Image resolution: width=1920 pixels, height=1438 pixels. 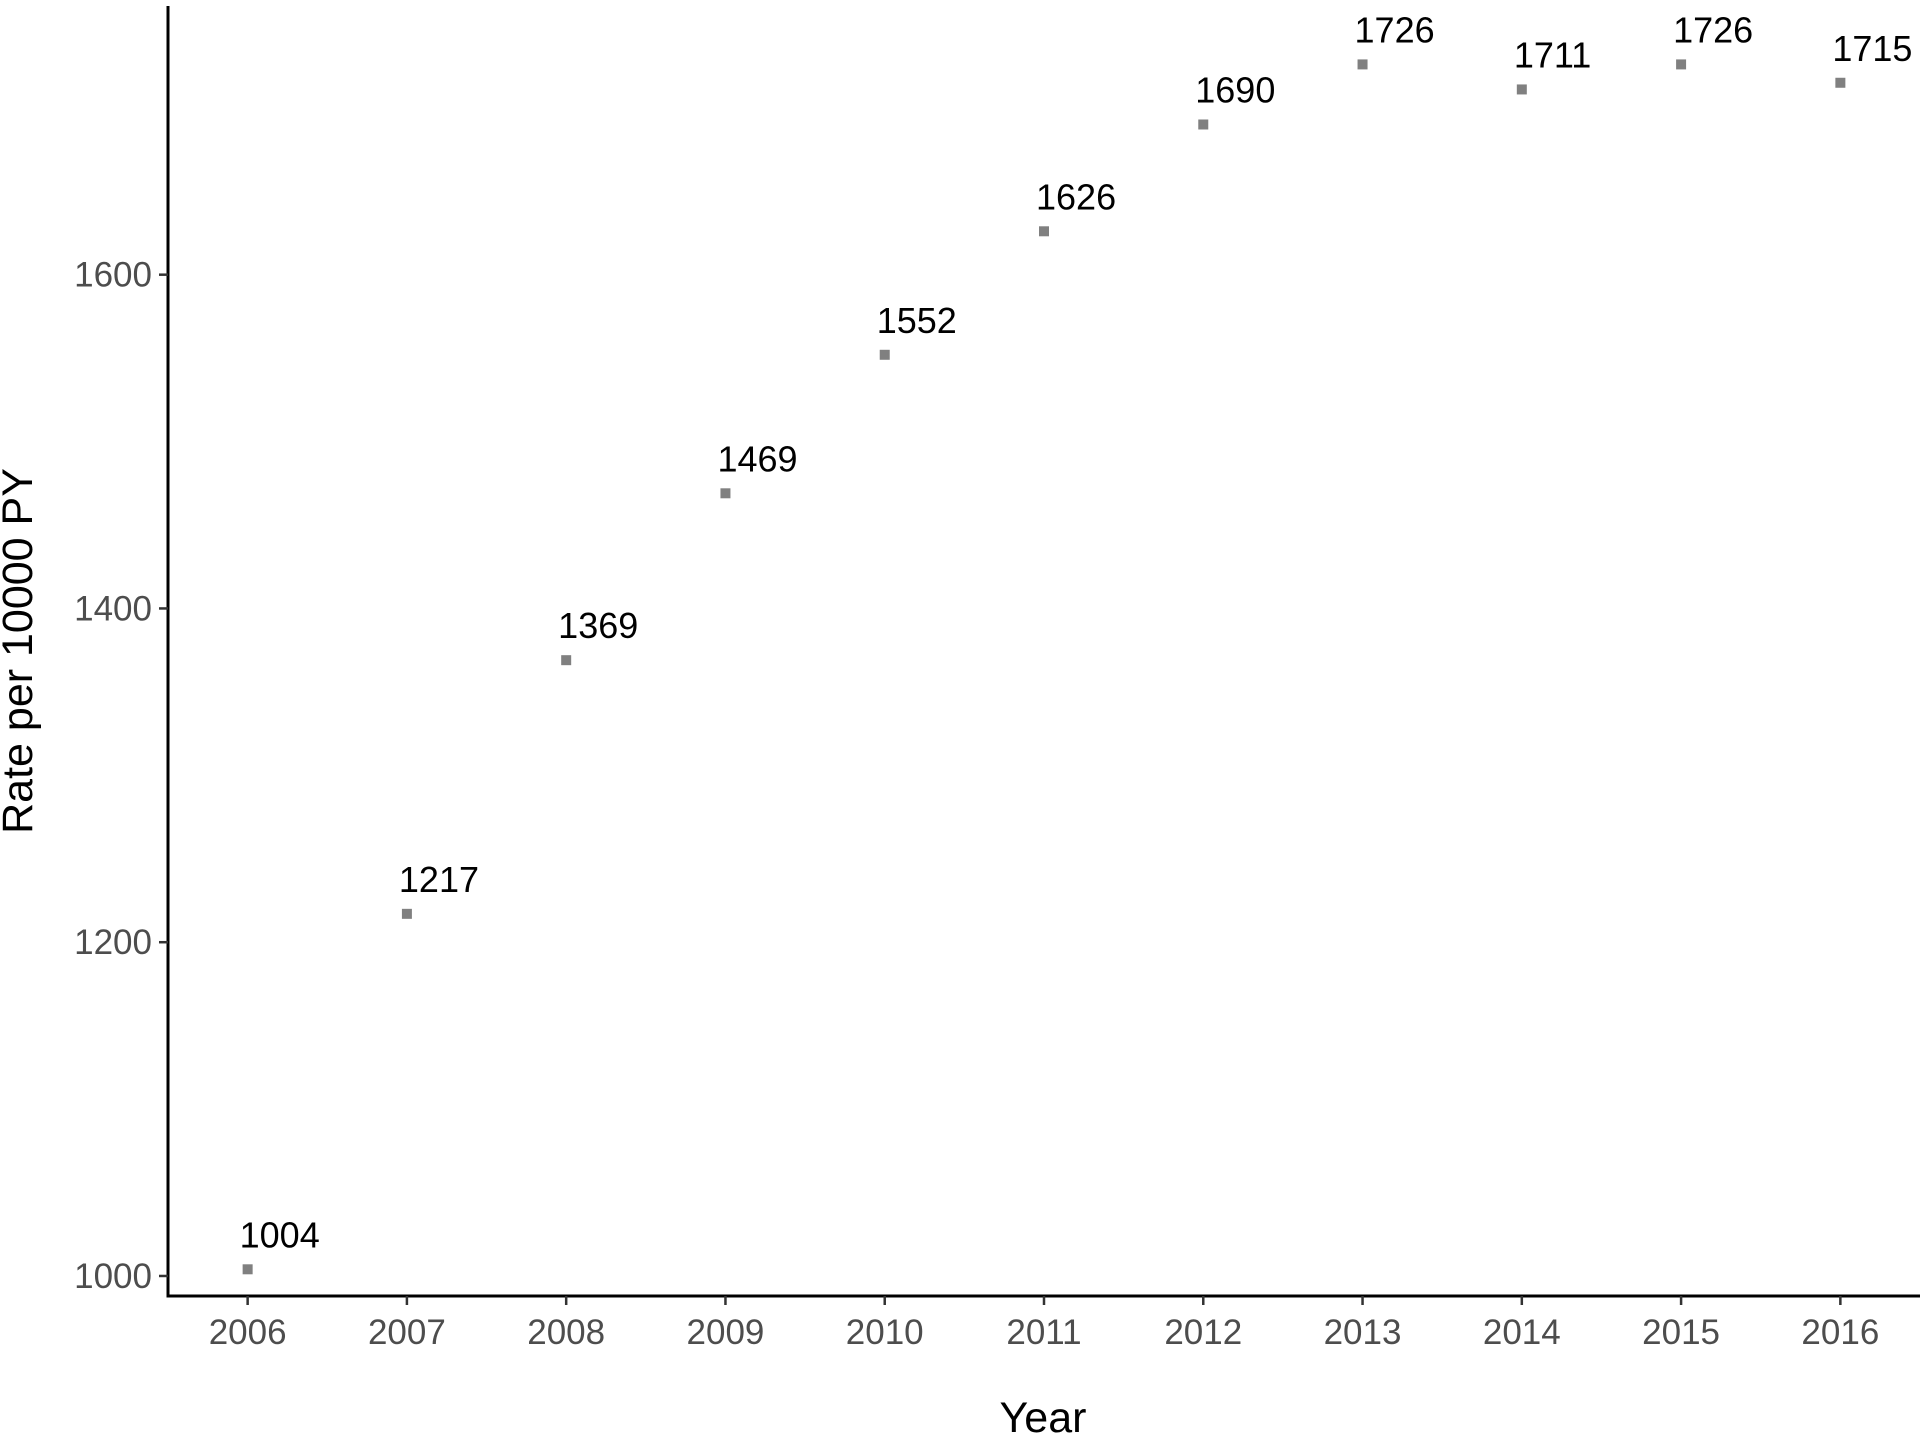 What do you see at coordinates (439, 879) in the screenshot?
I see `data-label: 1217` at bounding box center [439, 879].